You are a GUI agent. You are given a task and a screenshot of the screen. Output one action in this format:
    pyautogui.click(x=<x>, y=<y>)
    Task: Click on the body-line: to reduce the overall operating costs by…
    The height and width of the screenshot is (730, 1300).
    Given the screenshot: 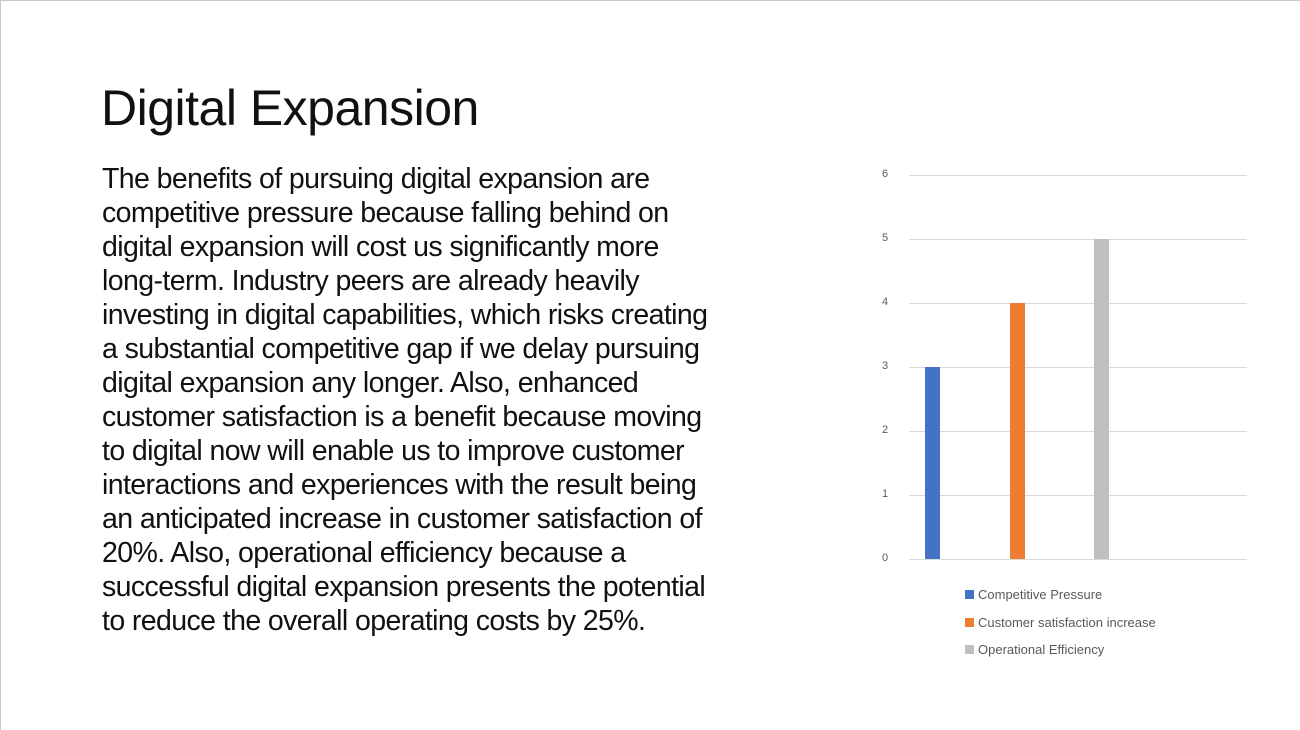 What is the action you would take?
    pyautogui.click(x=374, y=621)
    